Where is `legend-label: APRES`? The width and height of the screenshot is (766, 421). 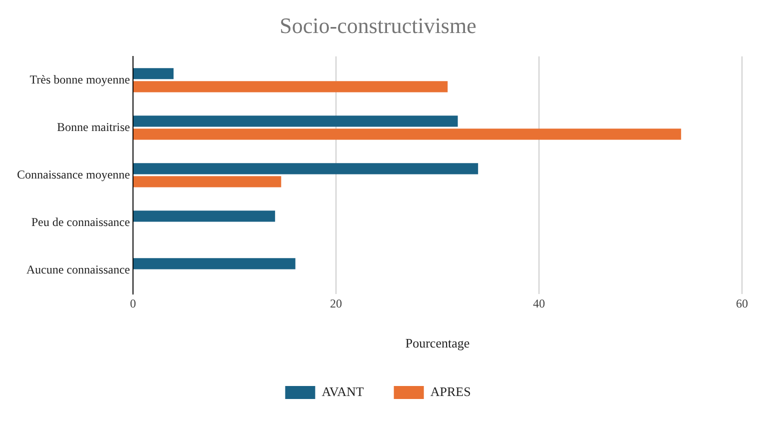 legend-label: APRES is located at coordinates (450, 391).